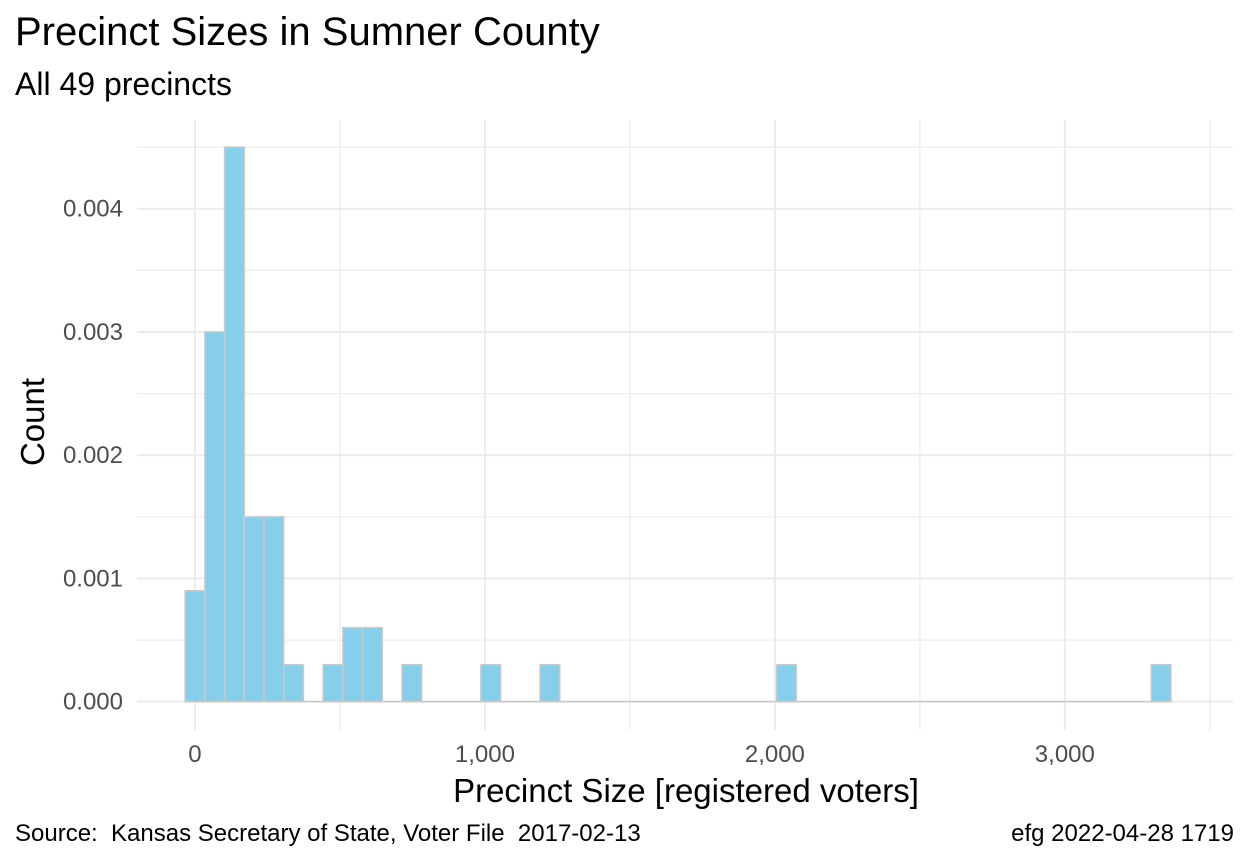  I want to click on y-tick-label: 0.002, so click(93, 455).